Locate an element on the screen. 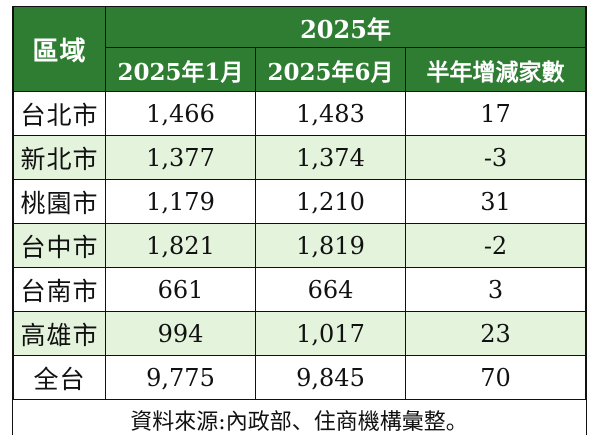  cell-jan: 1,821 is located at coordinates (180, 245).